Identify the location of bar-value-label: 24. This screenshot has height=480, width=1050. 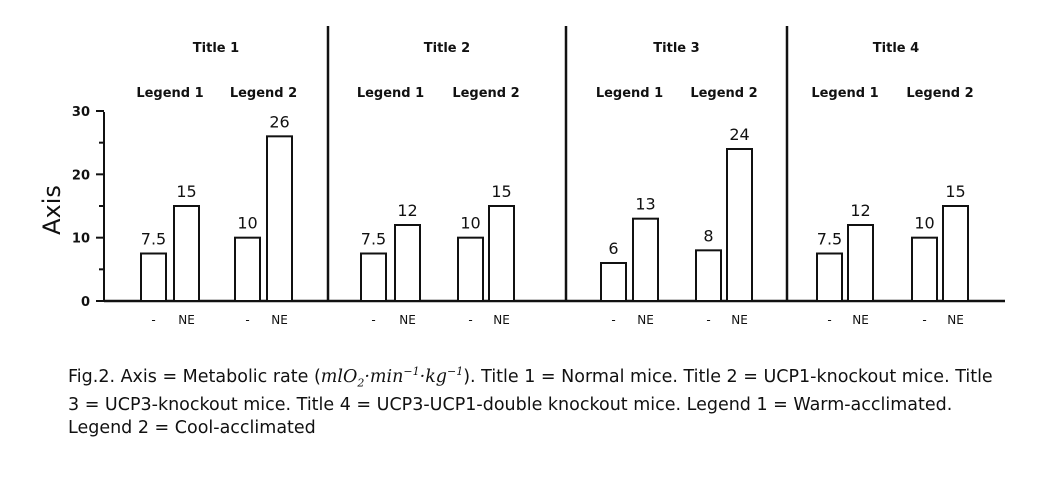
(739, 134).